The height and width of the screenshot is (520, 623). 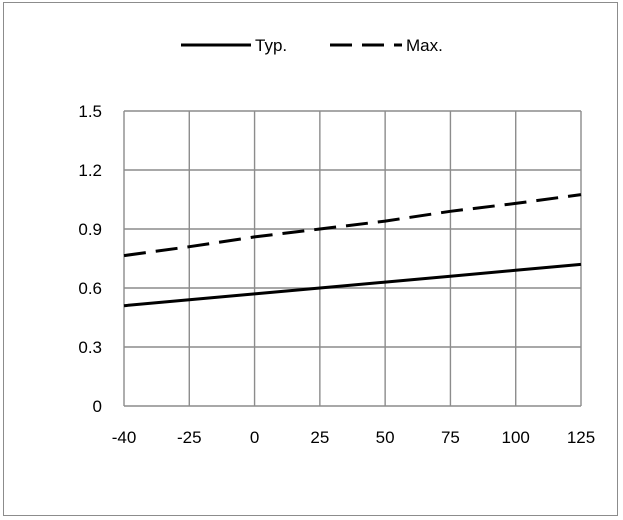 I want to click on x-tick-label: 75, so click(x=450, y=437).